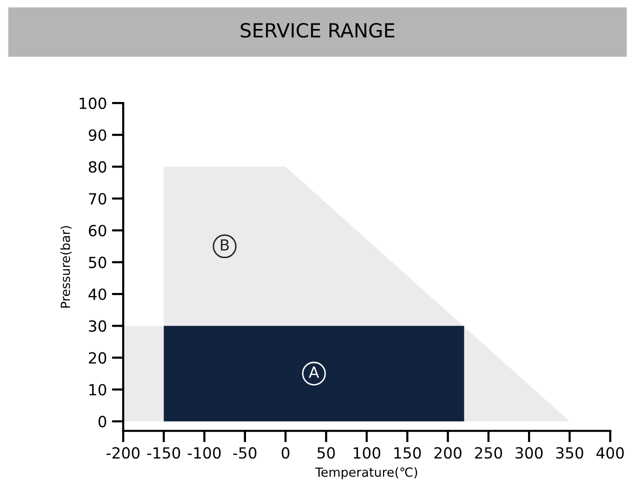 Image resolution: width=635 pixels, height=493 pixels. I want to click on y-tick-label: 0, so click(102, 422).